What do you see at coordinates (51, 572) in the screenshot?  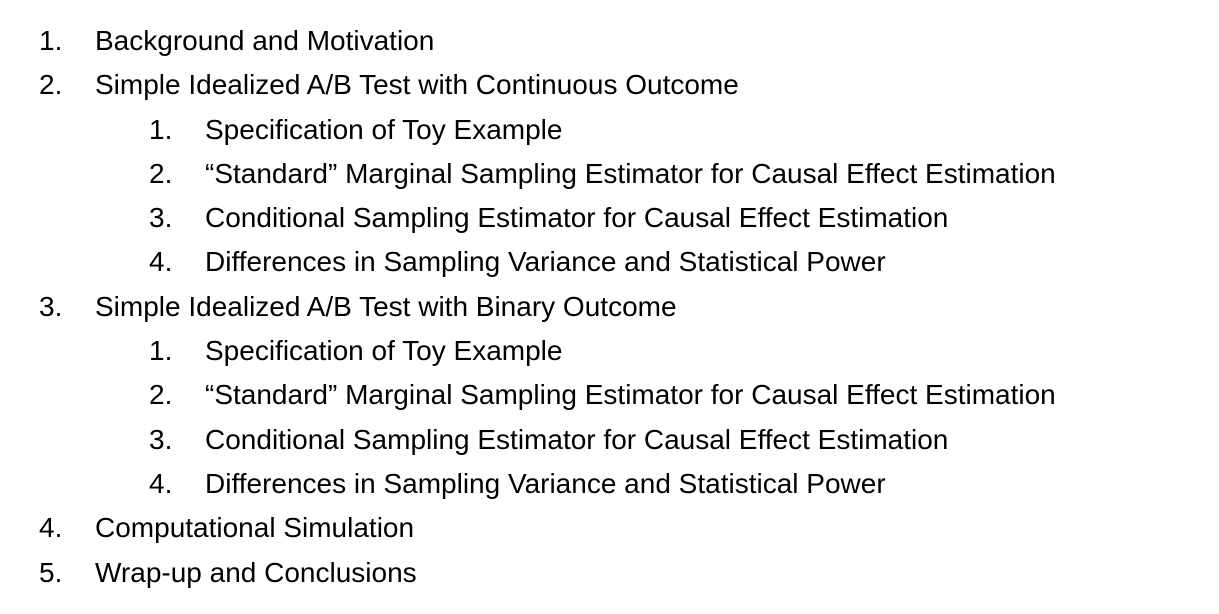 I see `item-number: 5.` at bounding box center [51, 572].